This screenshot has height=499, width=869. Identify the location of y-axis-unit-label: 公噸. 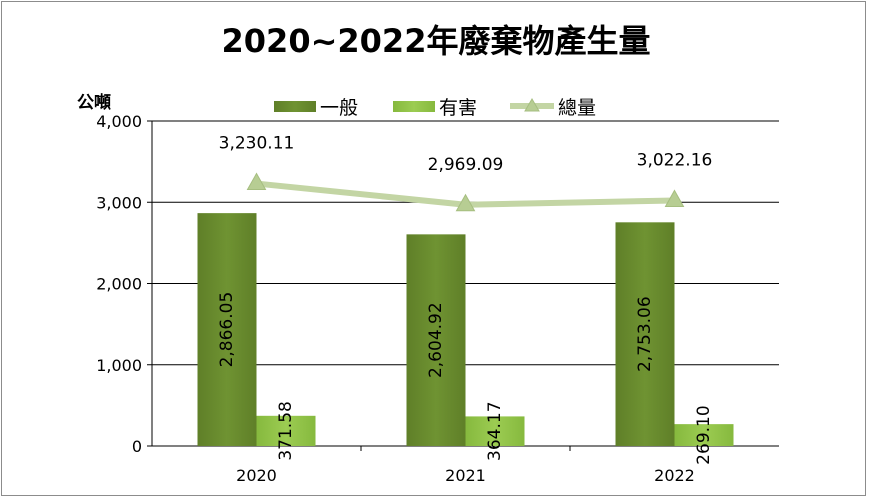
(94, 102).